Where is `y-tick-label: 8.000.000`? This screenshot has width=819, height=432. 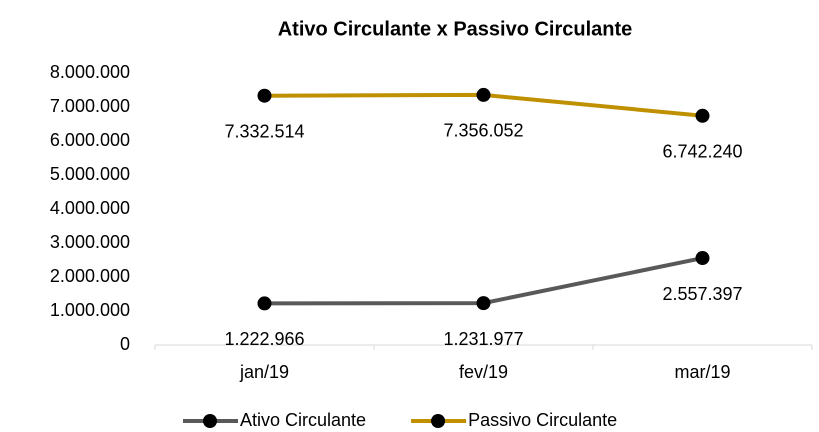 y-tick-label: 8.000.000 is located at coordinates (90, 72).